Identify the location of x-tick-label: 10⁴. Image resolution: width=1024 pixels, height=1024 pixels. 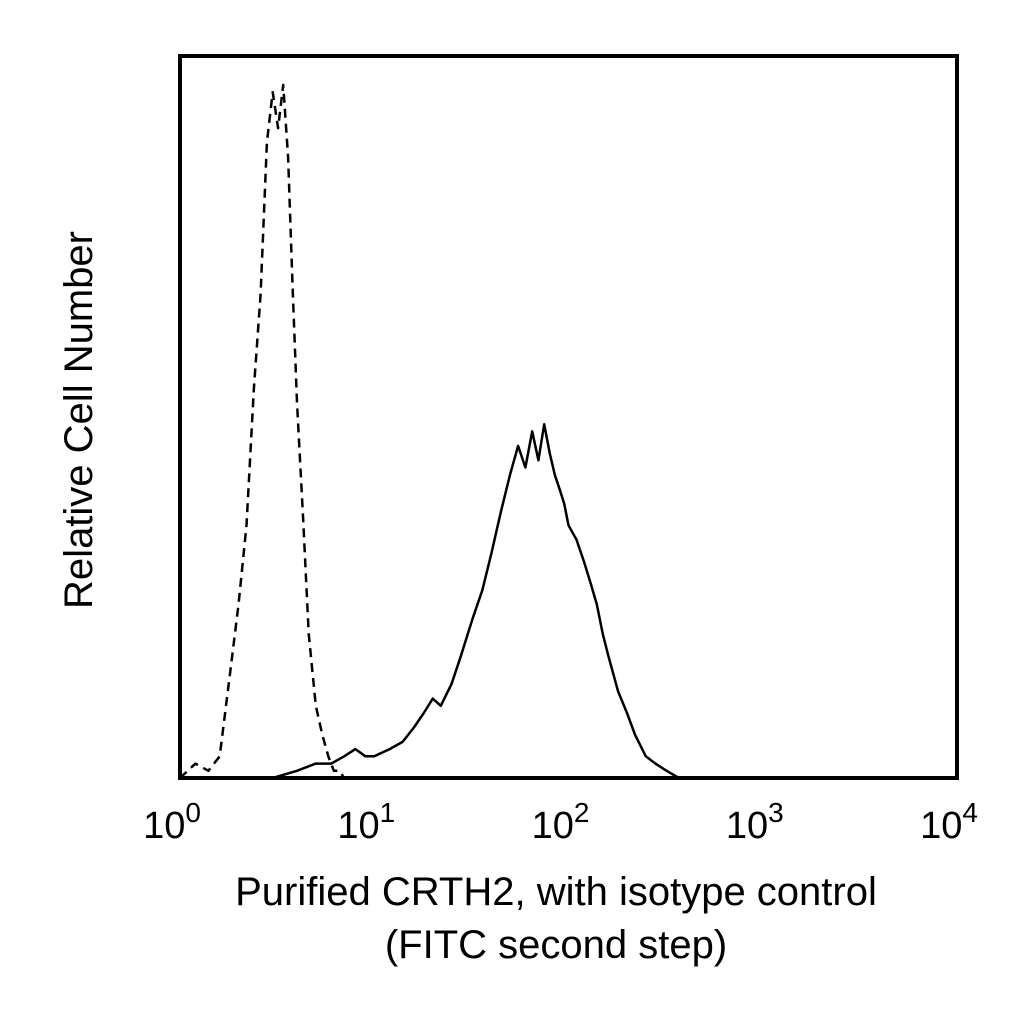
(949, 822).